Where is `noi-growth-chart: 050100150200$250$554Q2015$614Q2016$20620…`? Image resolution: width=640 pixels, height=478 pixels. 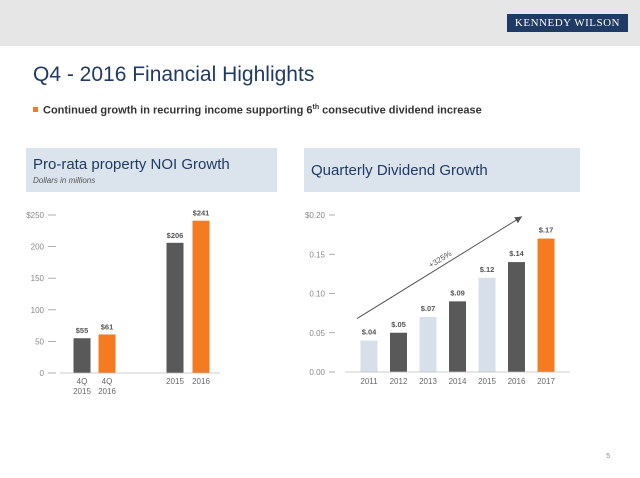 noi-growth-chart: 050100150200$250$554Q2015$614Q2016$20620… is located at coordinates (123, 302).